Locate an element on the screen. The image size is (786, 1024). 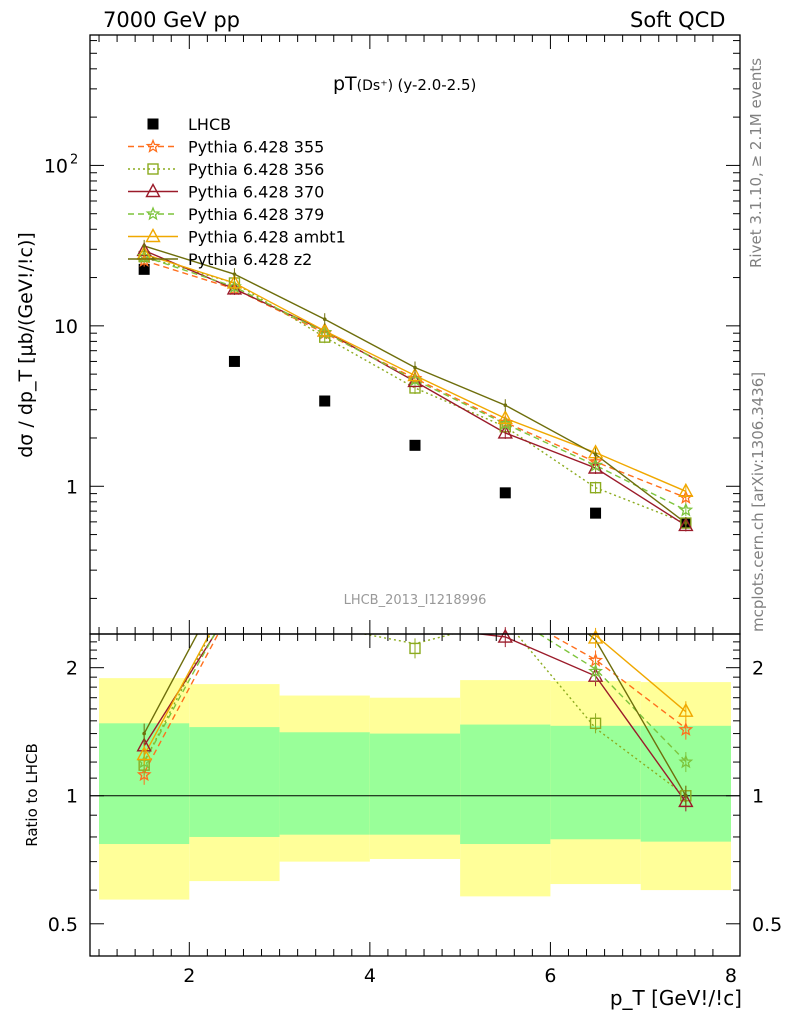
legend-label: Pythia 6.428 z2 is located at coordinates (250, 259).